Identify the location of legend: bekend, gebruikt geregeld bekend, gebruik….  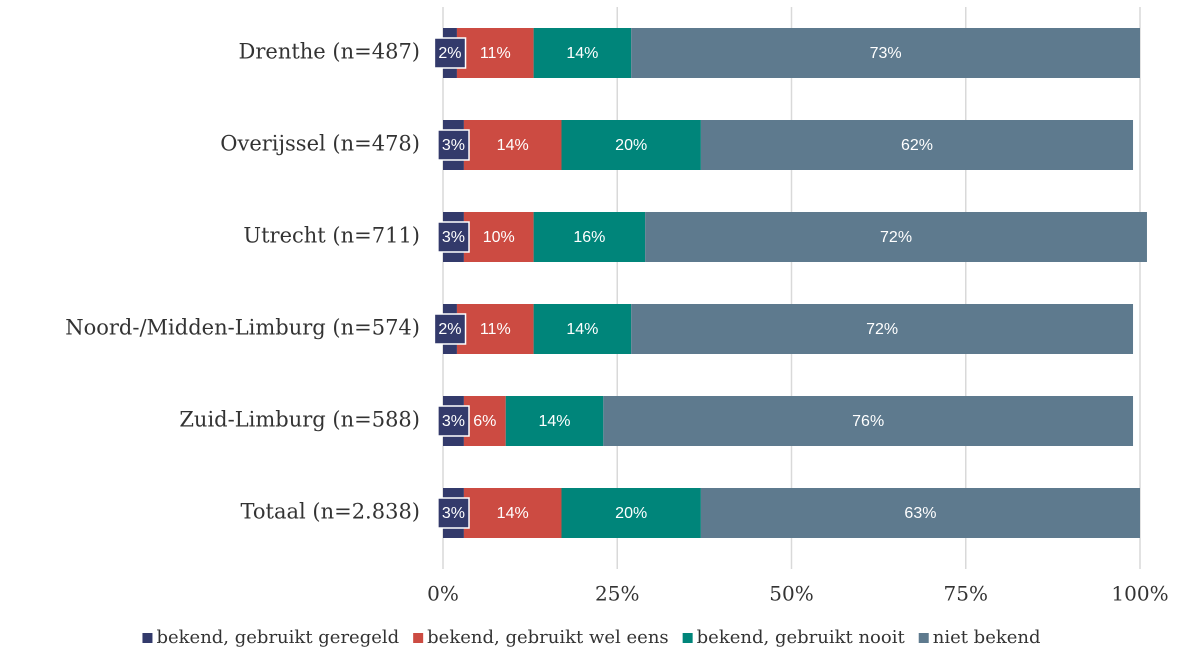
(591, 637).